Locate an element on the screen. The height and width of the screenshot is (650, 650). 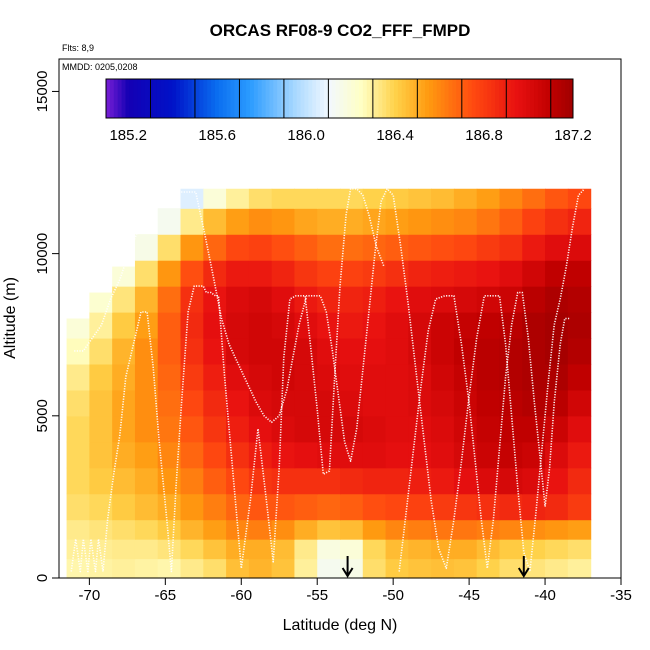
x-tick-label: -35 is located at coordinates (621, 595).